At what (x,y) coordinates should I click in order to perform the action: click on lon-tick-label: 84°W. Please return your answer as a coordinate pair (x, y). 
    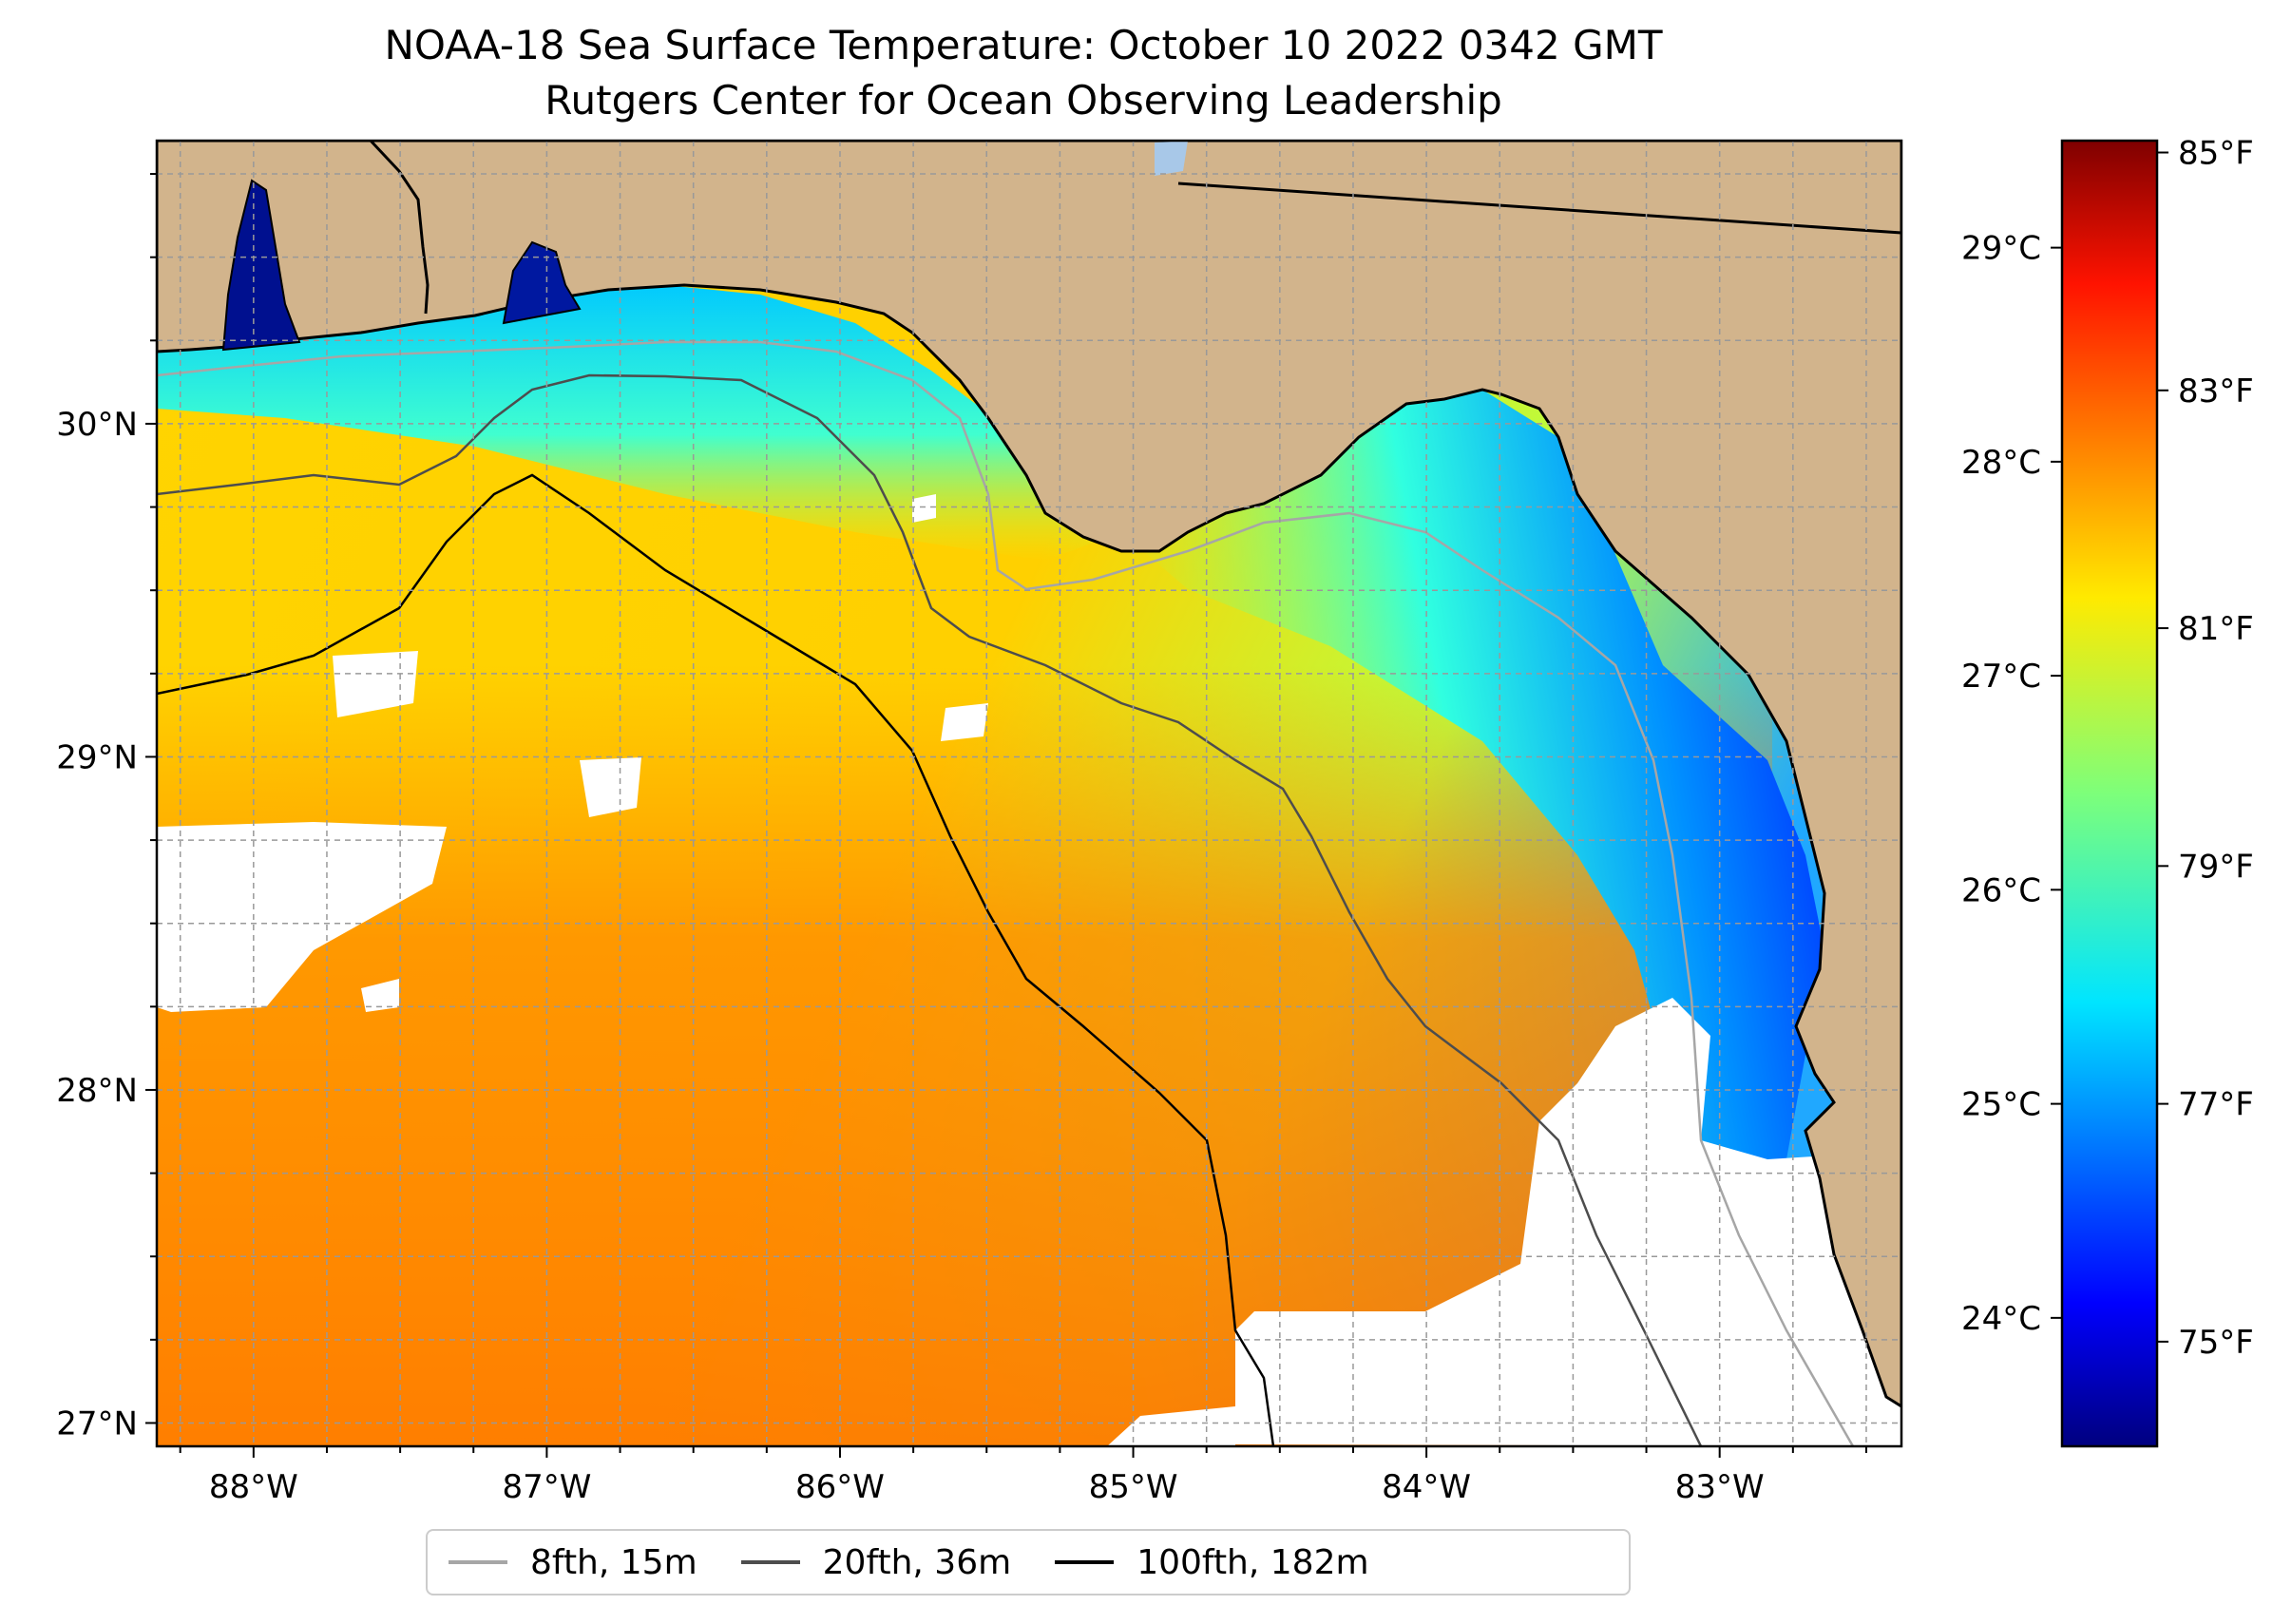
    Looking at the image, I should click on (1426, 1487).